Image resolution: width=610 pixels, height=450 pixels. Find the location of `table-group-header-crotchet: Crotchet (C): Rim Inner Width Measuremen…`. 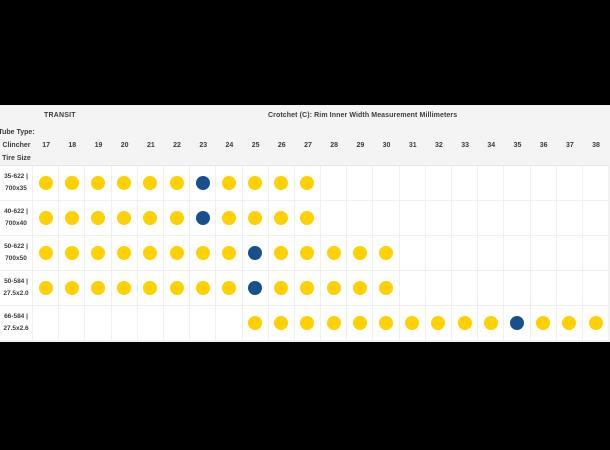

table-group-header-crotchet: Crotchet (C): Rim Inner Width Measuremen… is located at coordinates (363, 115).